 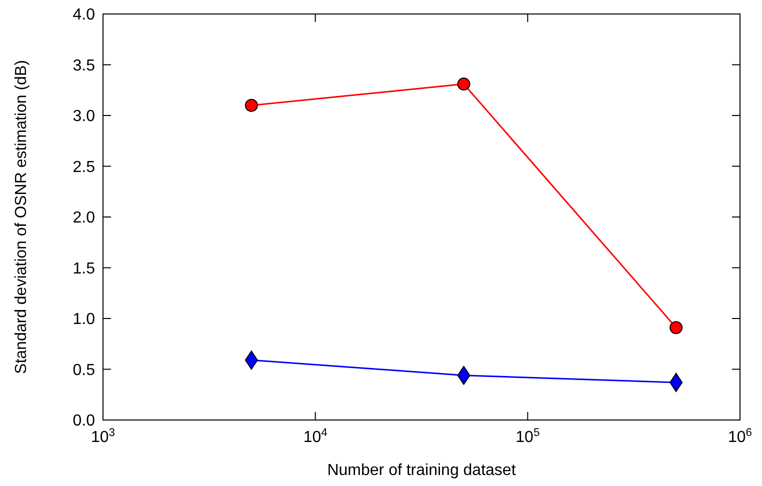 What do you see at coordinates (84, 218) in the screenshot?
I see `y-tick-label: 2.0` at bounding box center [84, 218].